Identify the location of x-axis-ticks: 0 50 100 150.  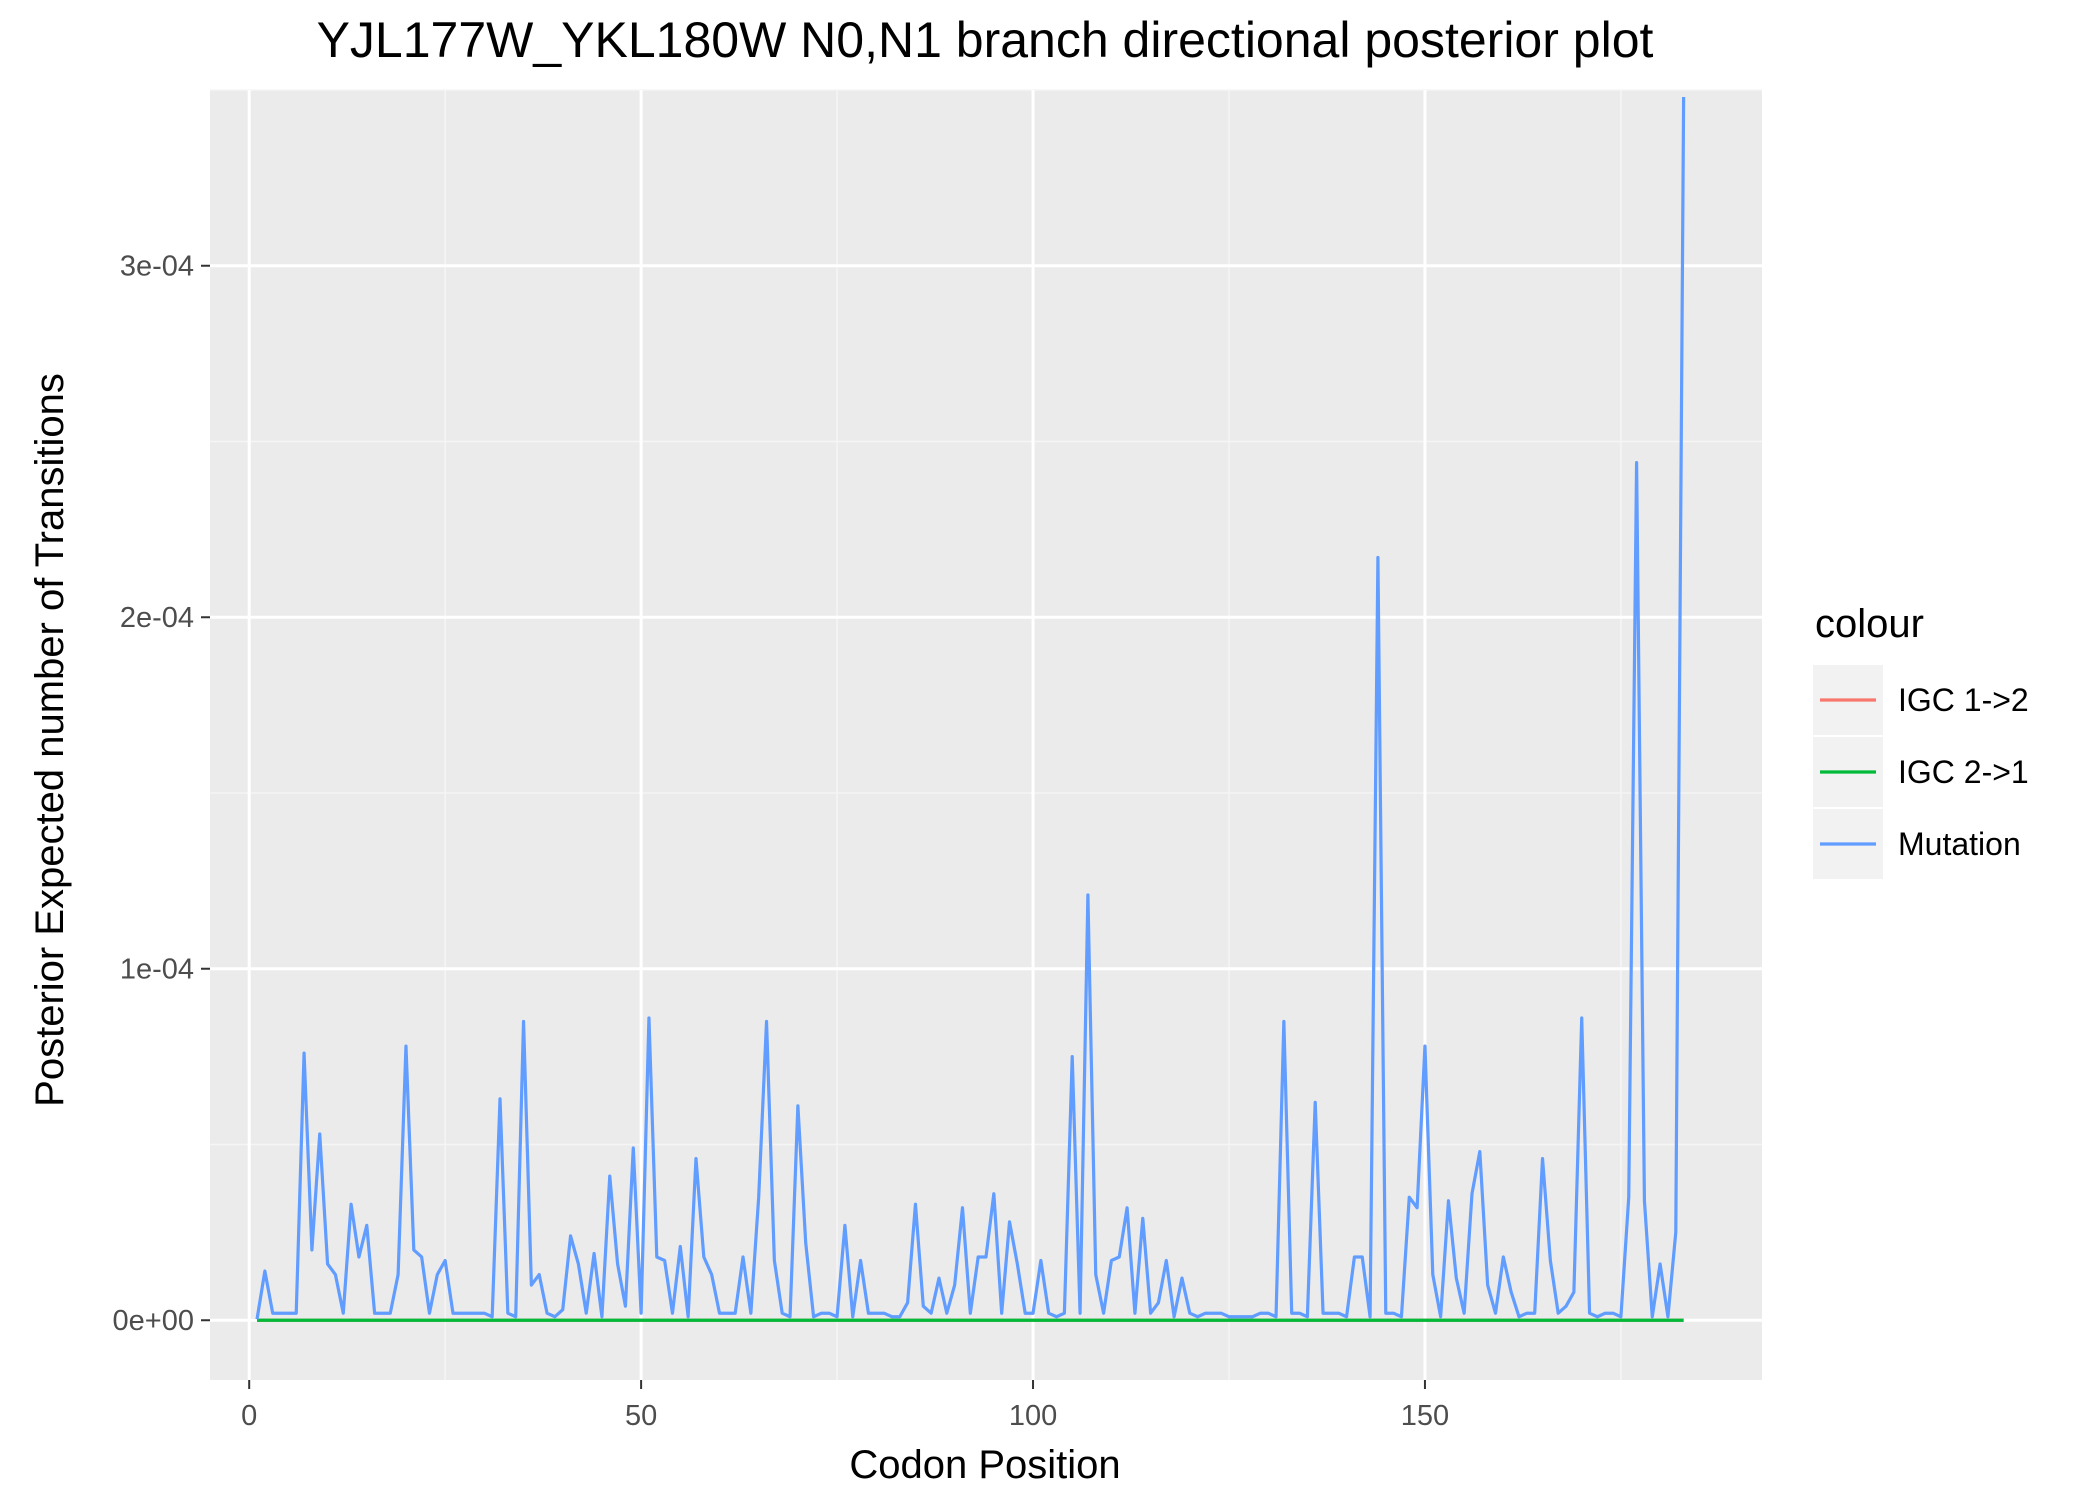
(845, 1406).